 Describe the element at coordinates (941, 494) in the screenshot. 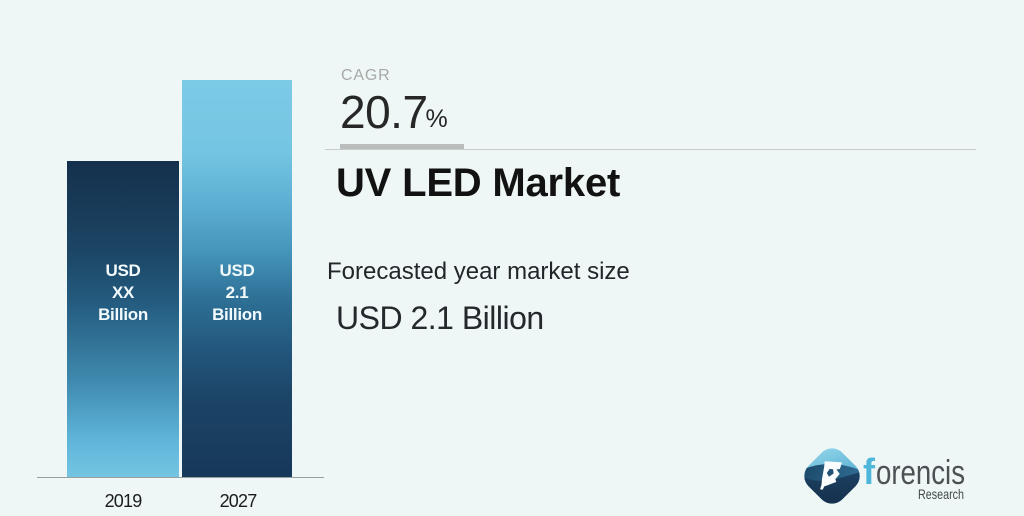

I see `svg-text: Research` at that location.